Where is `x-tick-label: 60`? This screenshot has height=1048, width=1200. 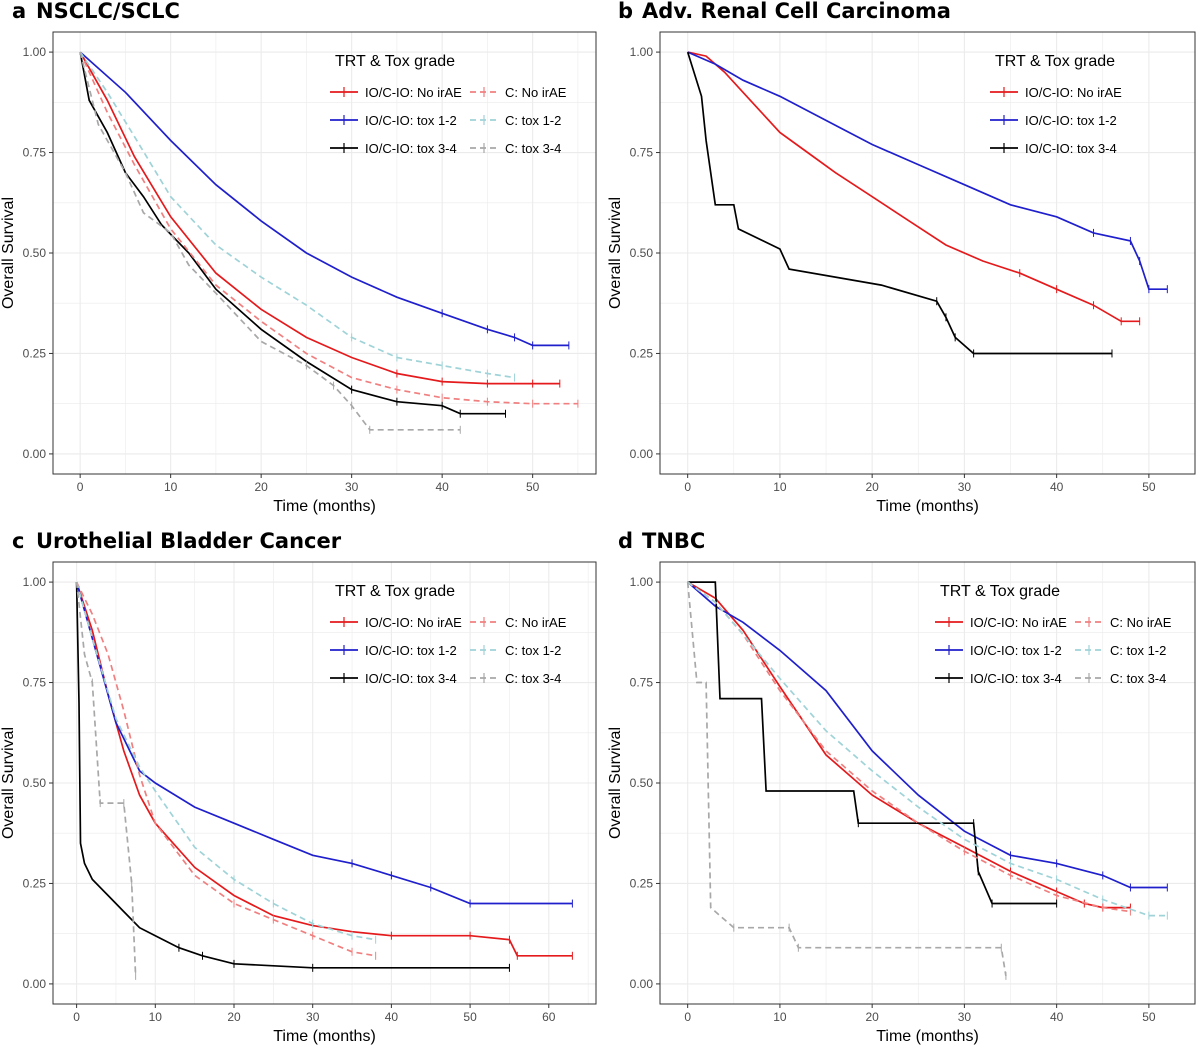
x-tick-label: 60 is located at coordinates (549, 1017).